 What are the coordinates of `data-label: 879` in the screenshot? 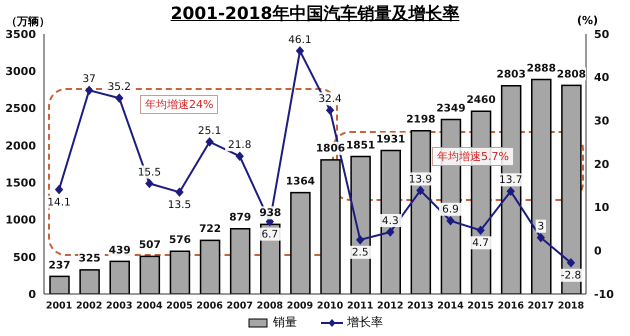 It's located at (240, 218).